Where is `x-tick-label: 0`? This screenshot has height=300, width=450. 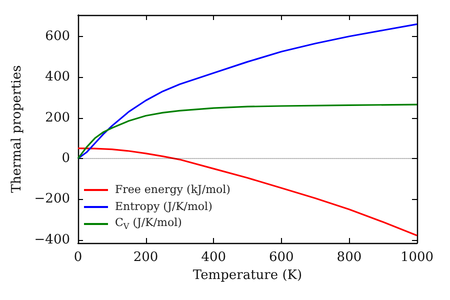 x-tick-label: 0 is located at coordinates (78, 257).